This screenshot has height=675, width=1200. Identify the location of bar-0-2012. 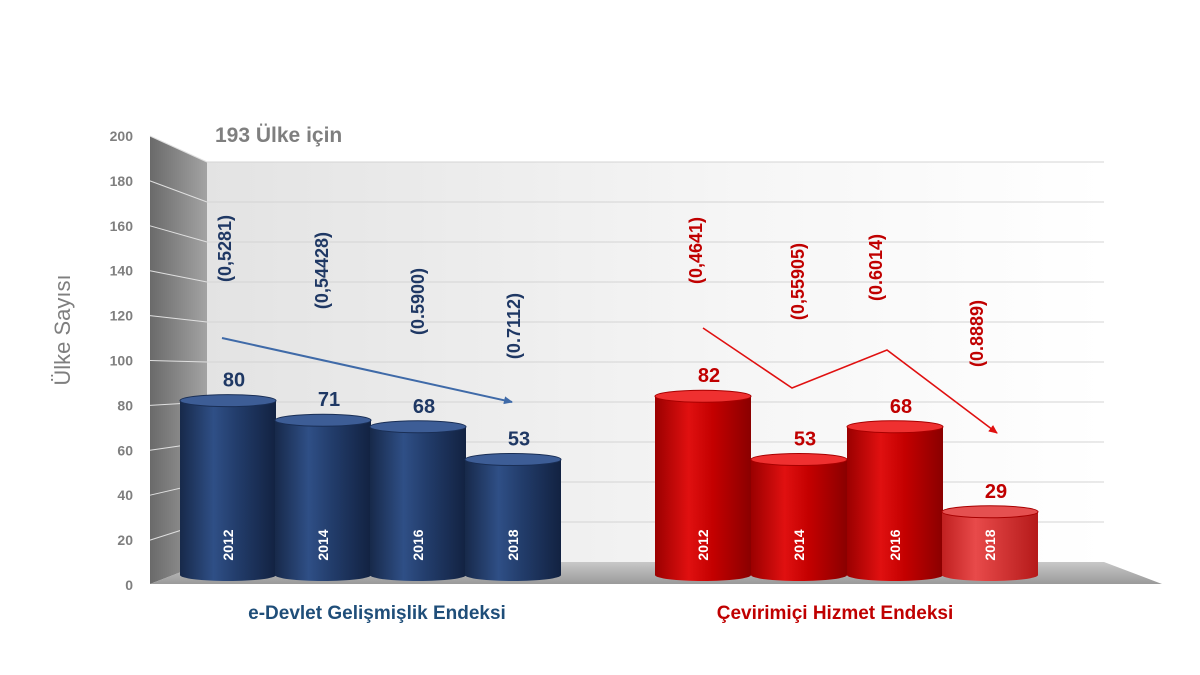
(228, 490).